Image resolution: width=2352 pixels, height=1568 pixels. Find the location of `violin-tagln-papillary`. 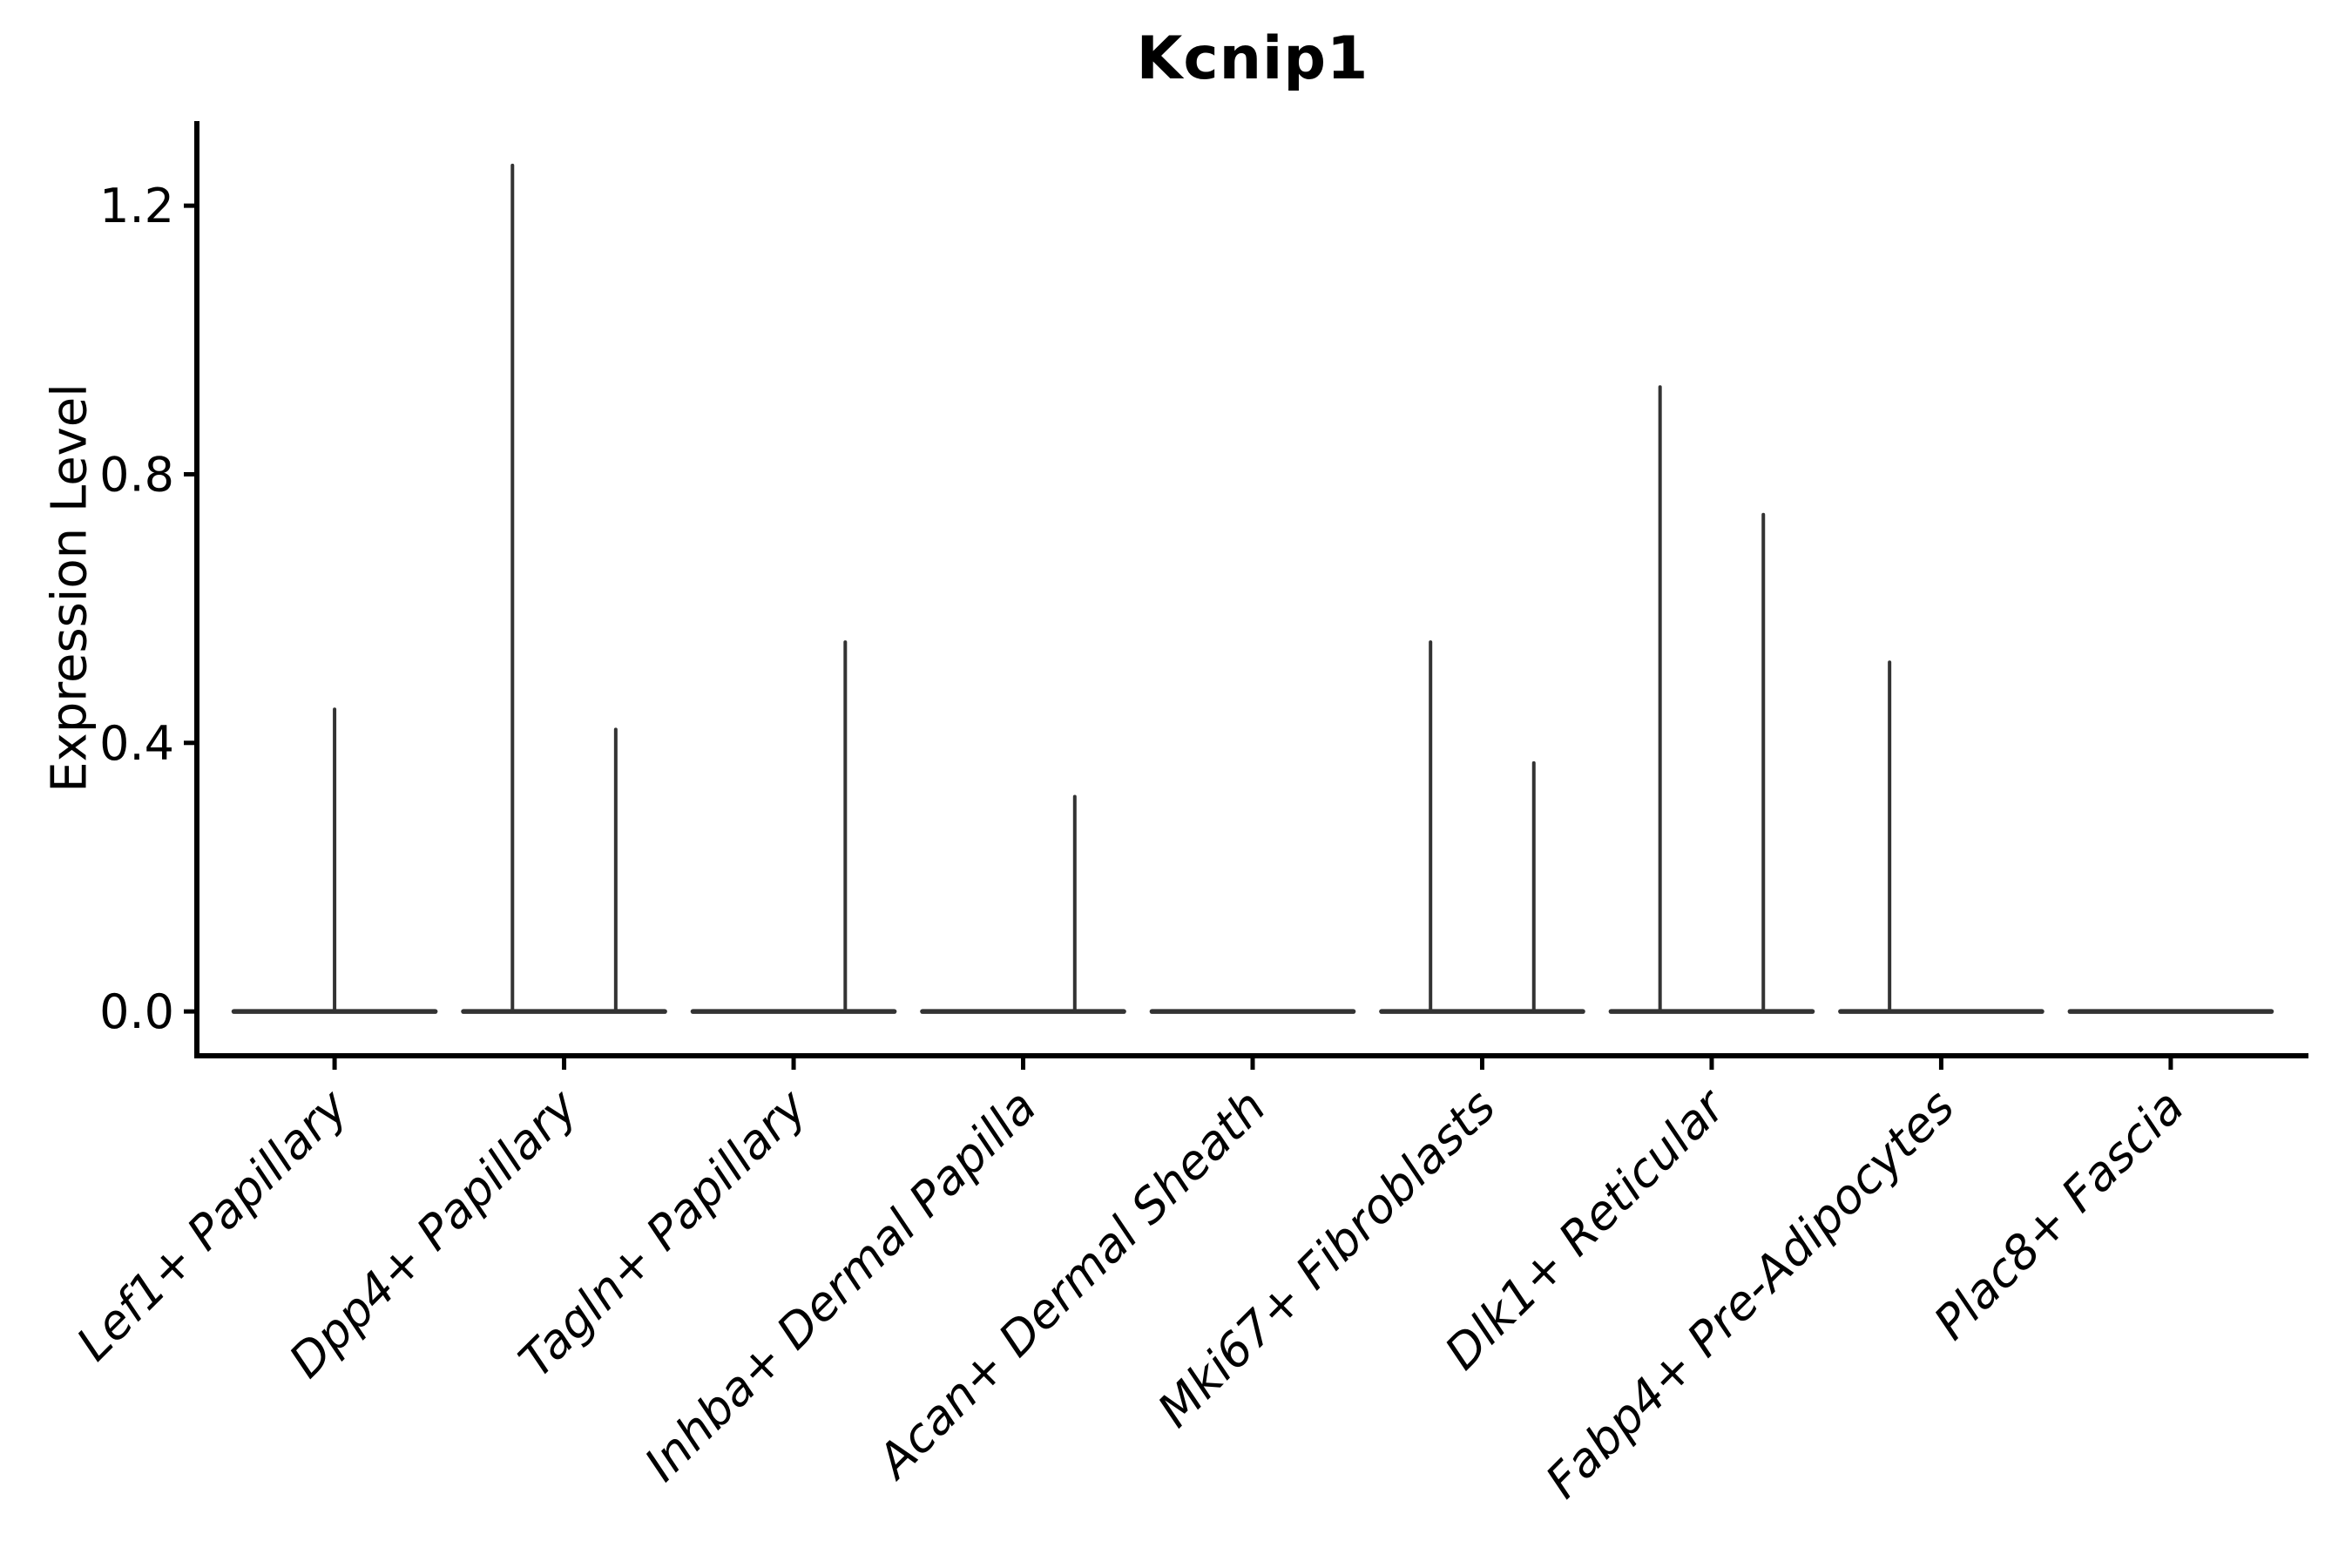

violin-tagln-papillary is located at coordinates (793, 827).